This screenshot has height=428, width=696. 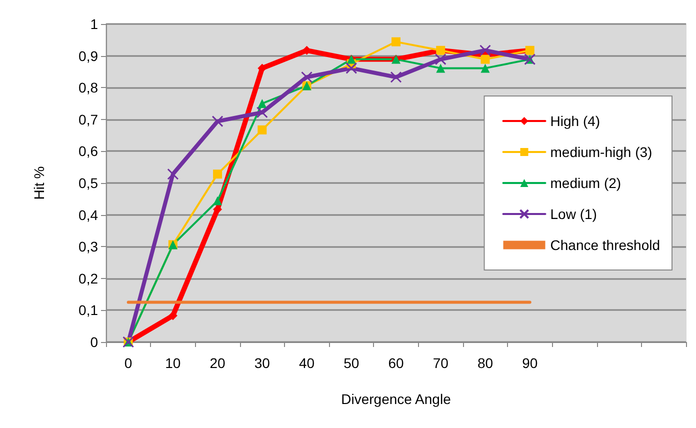 What do you see at coordinates (88, 56) in the screenshot?
I see `y-tick-label: 0,9` at bounding box center [88, 56].